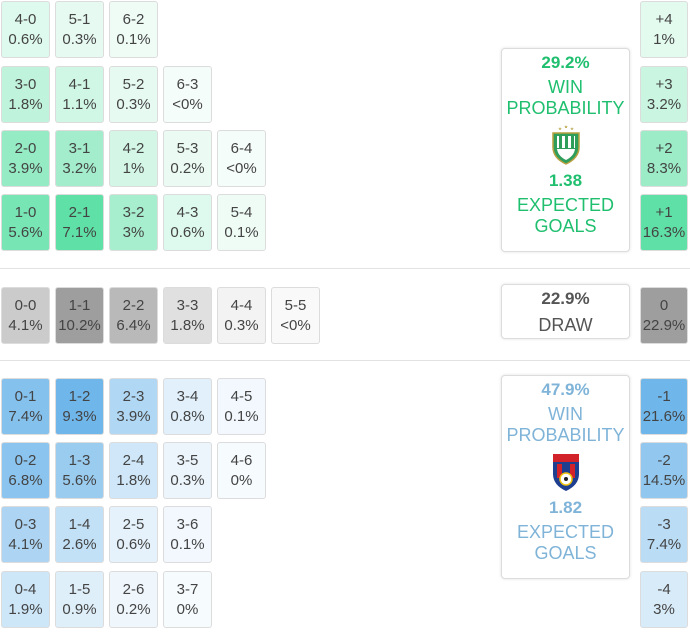 The height and width of the screenshot is (632, 690). What do you see at coordinates (133, 315) in the screenshot?
I see `draw-score-cell: 2-2 6.4%` at bounding box center [133, 315].